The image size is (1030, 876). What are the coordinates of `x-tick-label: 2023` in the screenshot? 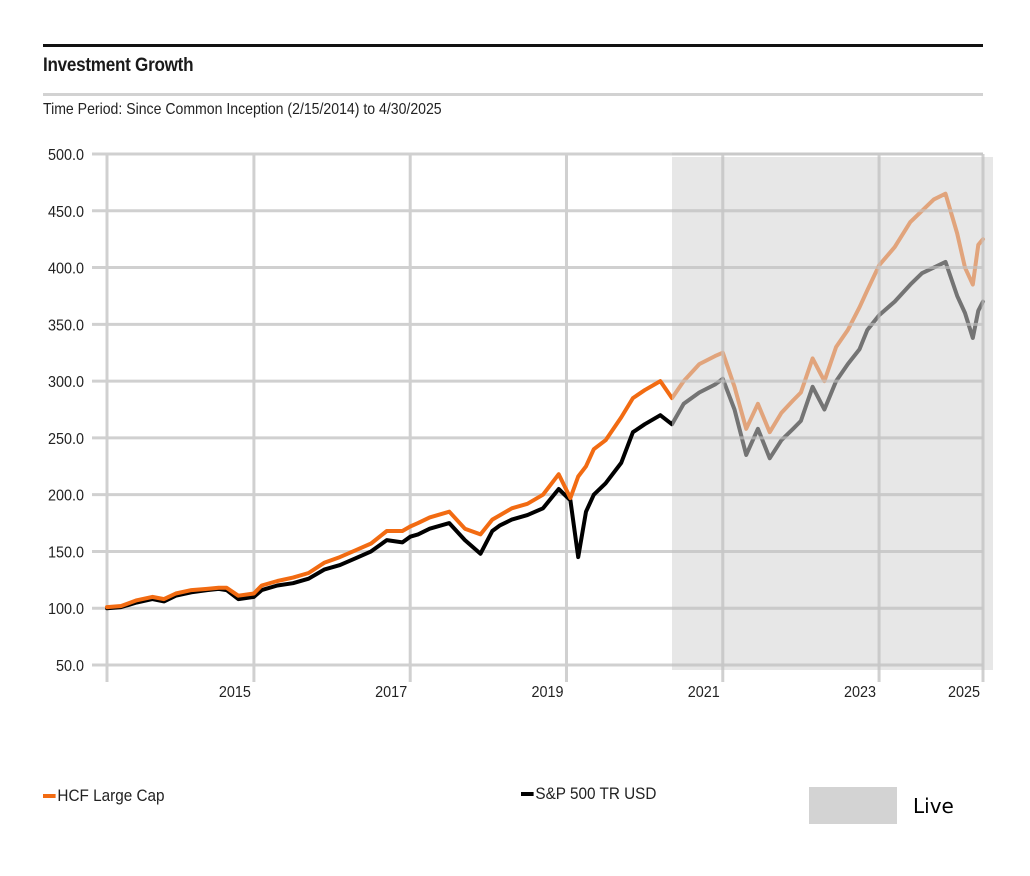 It's located at (860, 692).